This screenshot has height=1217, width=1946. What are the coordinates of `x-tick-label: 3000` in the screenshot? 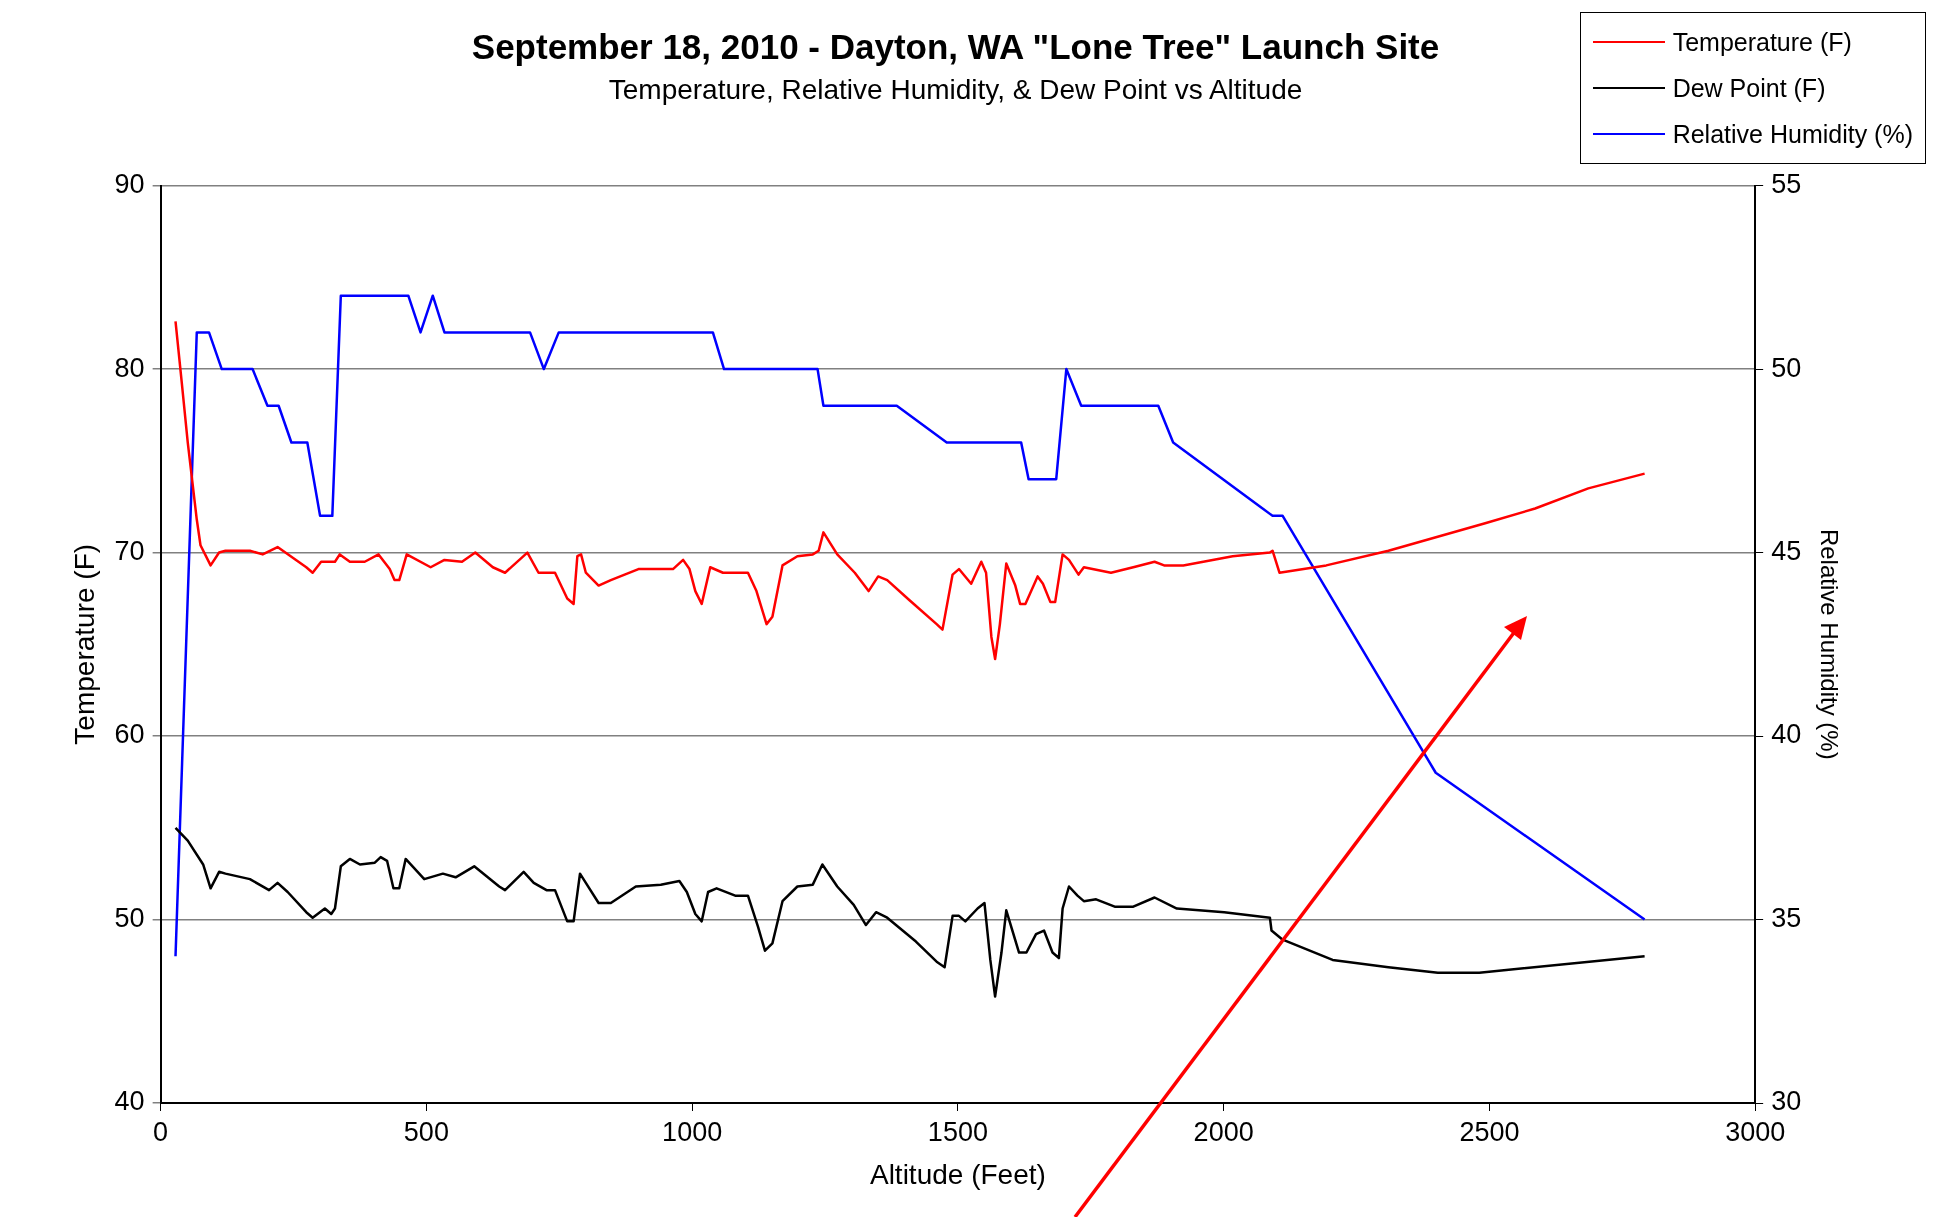 It's located at (1755, 1131).